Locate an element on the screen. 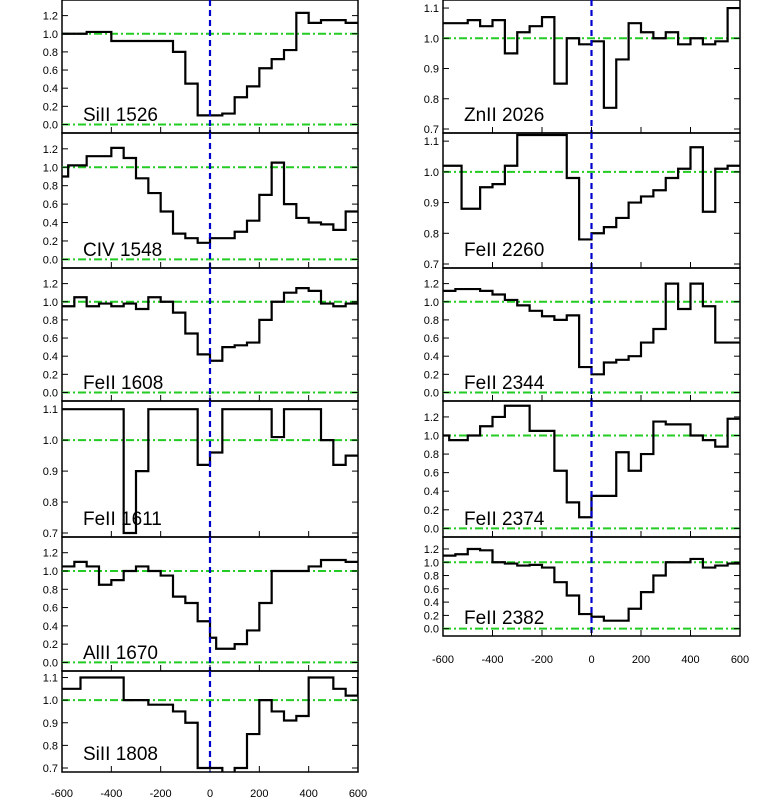 This screenshot has width=761, height=807. panel-label: FeII 2344 is located at coordinates (504, 383).